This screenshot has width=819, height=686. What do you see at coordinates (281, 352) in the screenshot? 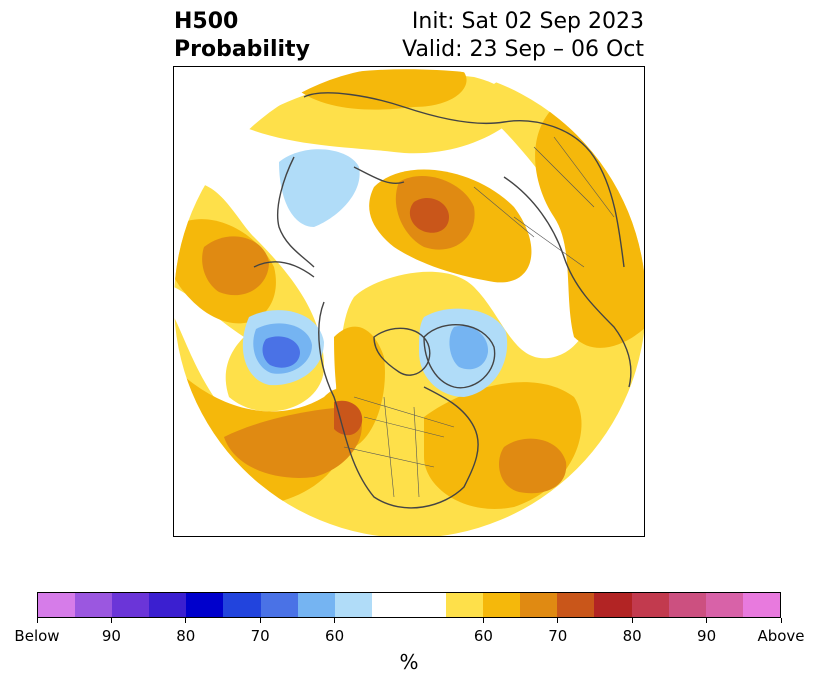
I see `below-75-region` at bounding box center [281, 352].